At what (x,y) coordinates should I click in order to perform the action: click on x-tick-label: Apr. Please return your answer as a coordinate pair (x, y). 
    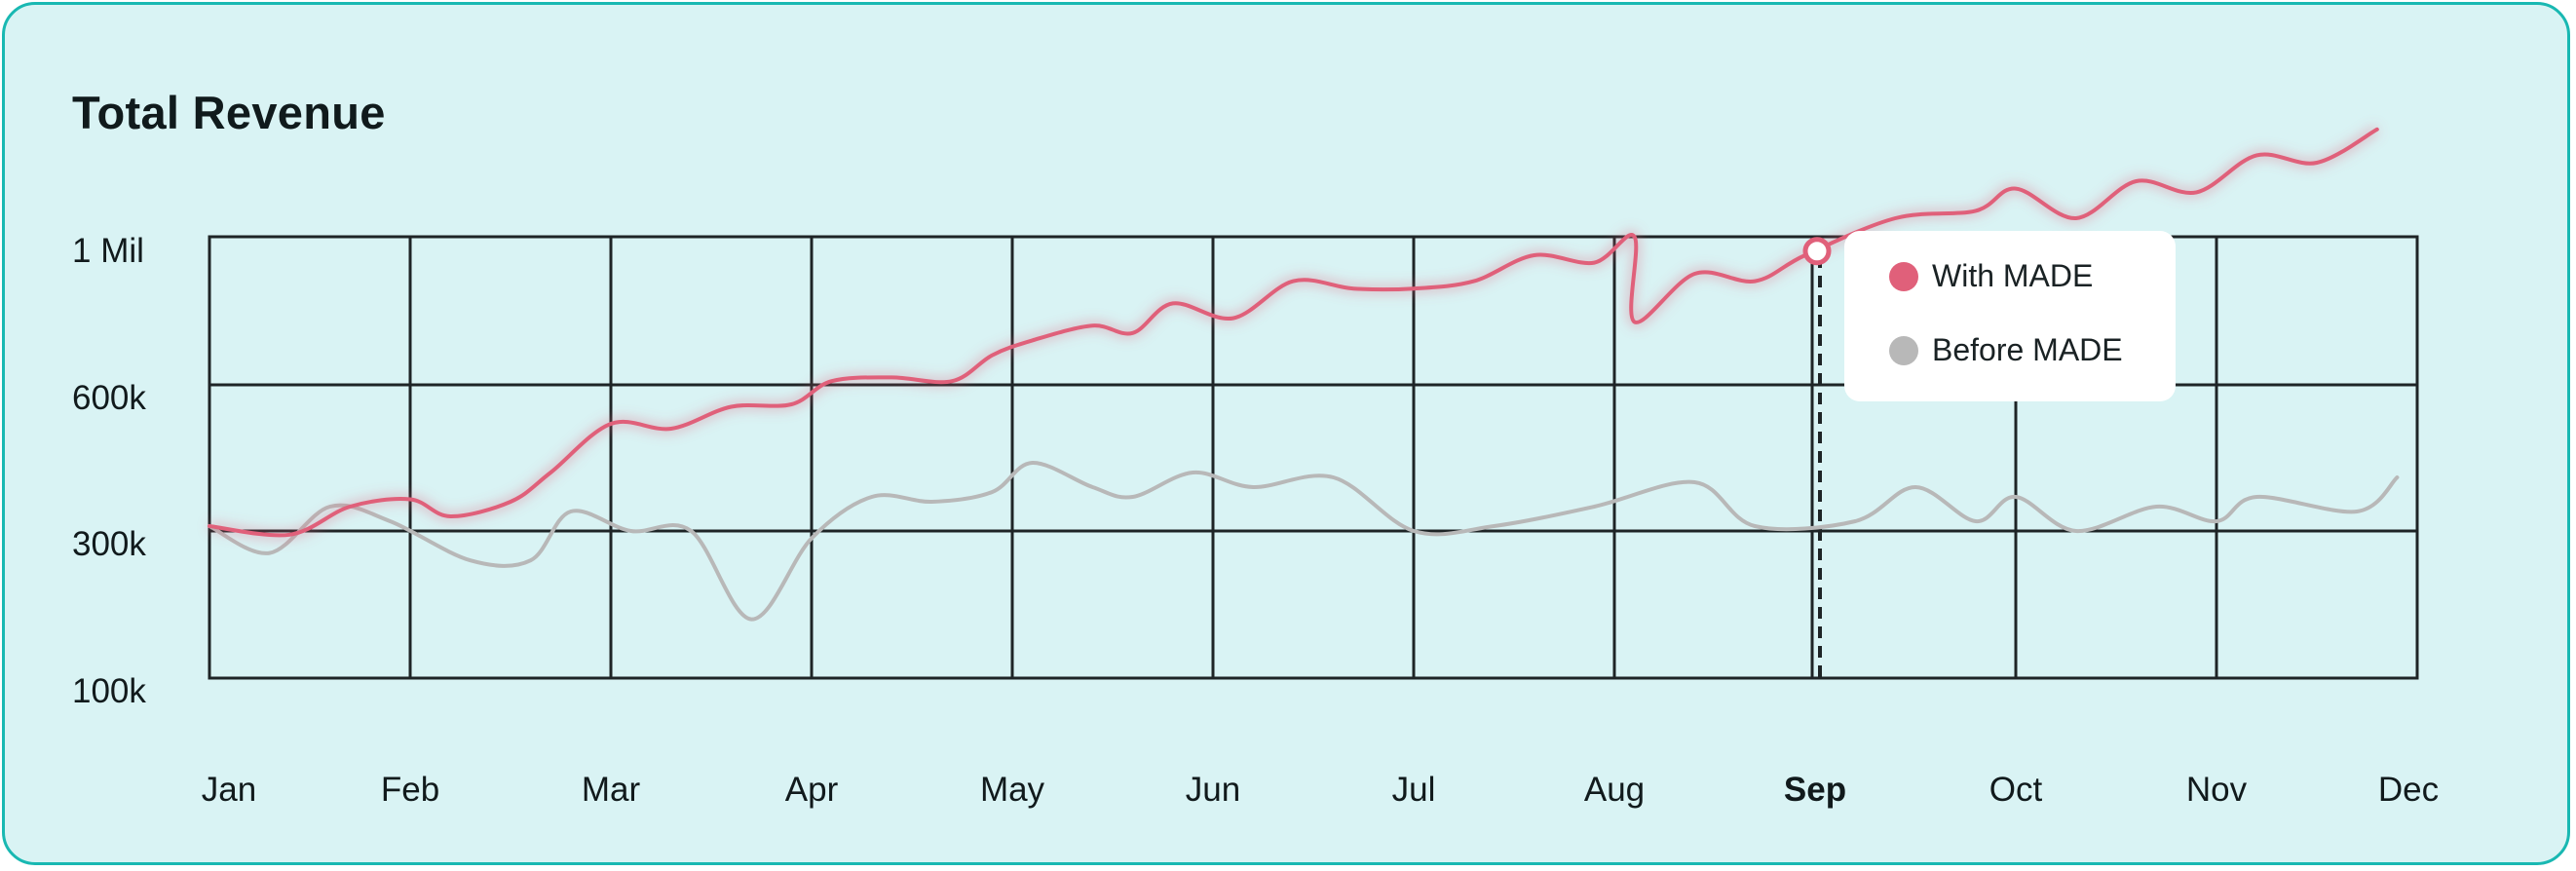
    Looking at the image, I should click on (812, 790).